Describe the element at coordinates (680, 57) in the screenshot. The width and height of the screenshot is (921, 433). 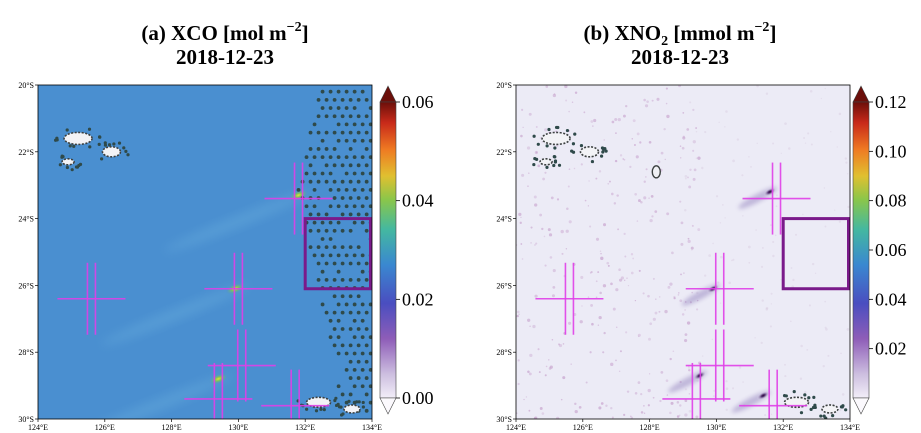
I see `panel-b-date: 2018-12-23` at that location.